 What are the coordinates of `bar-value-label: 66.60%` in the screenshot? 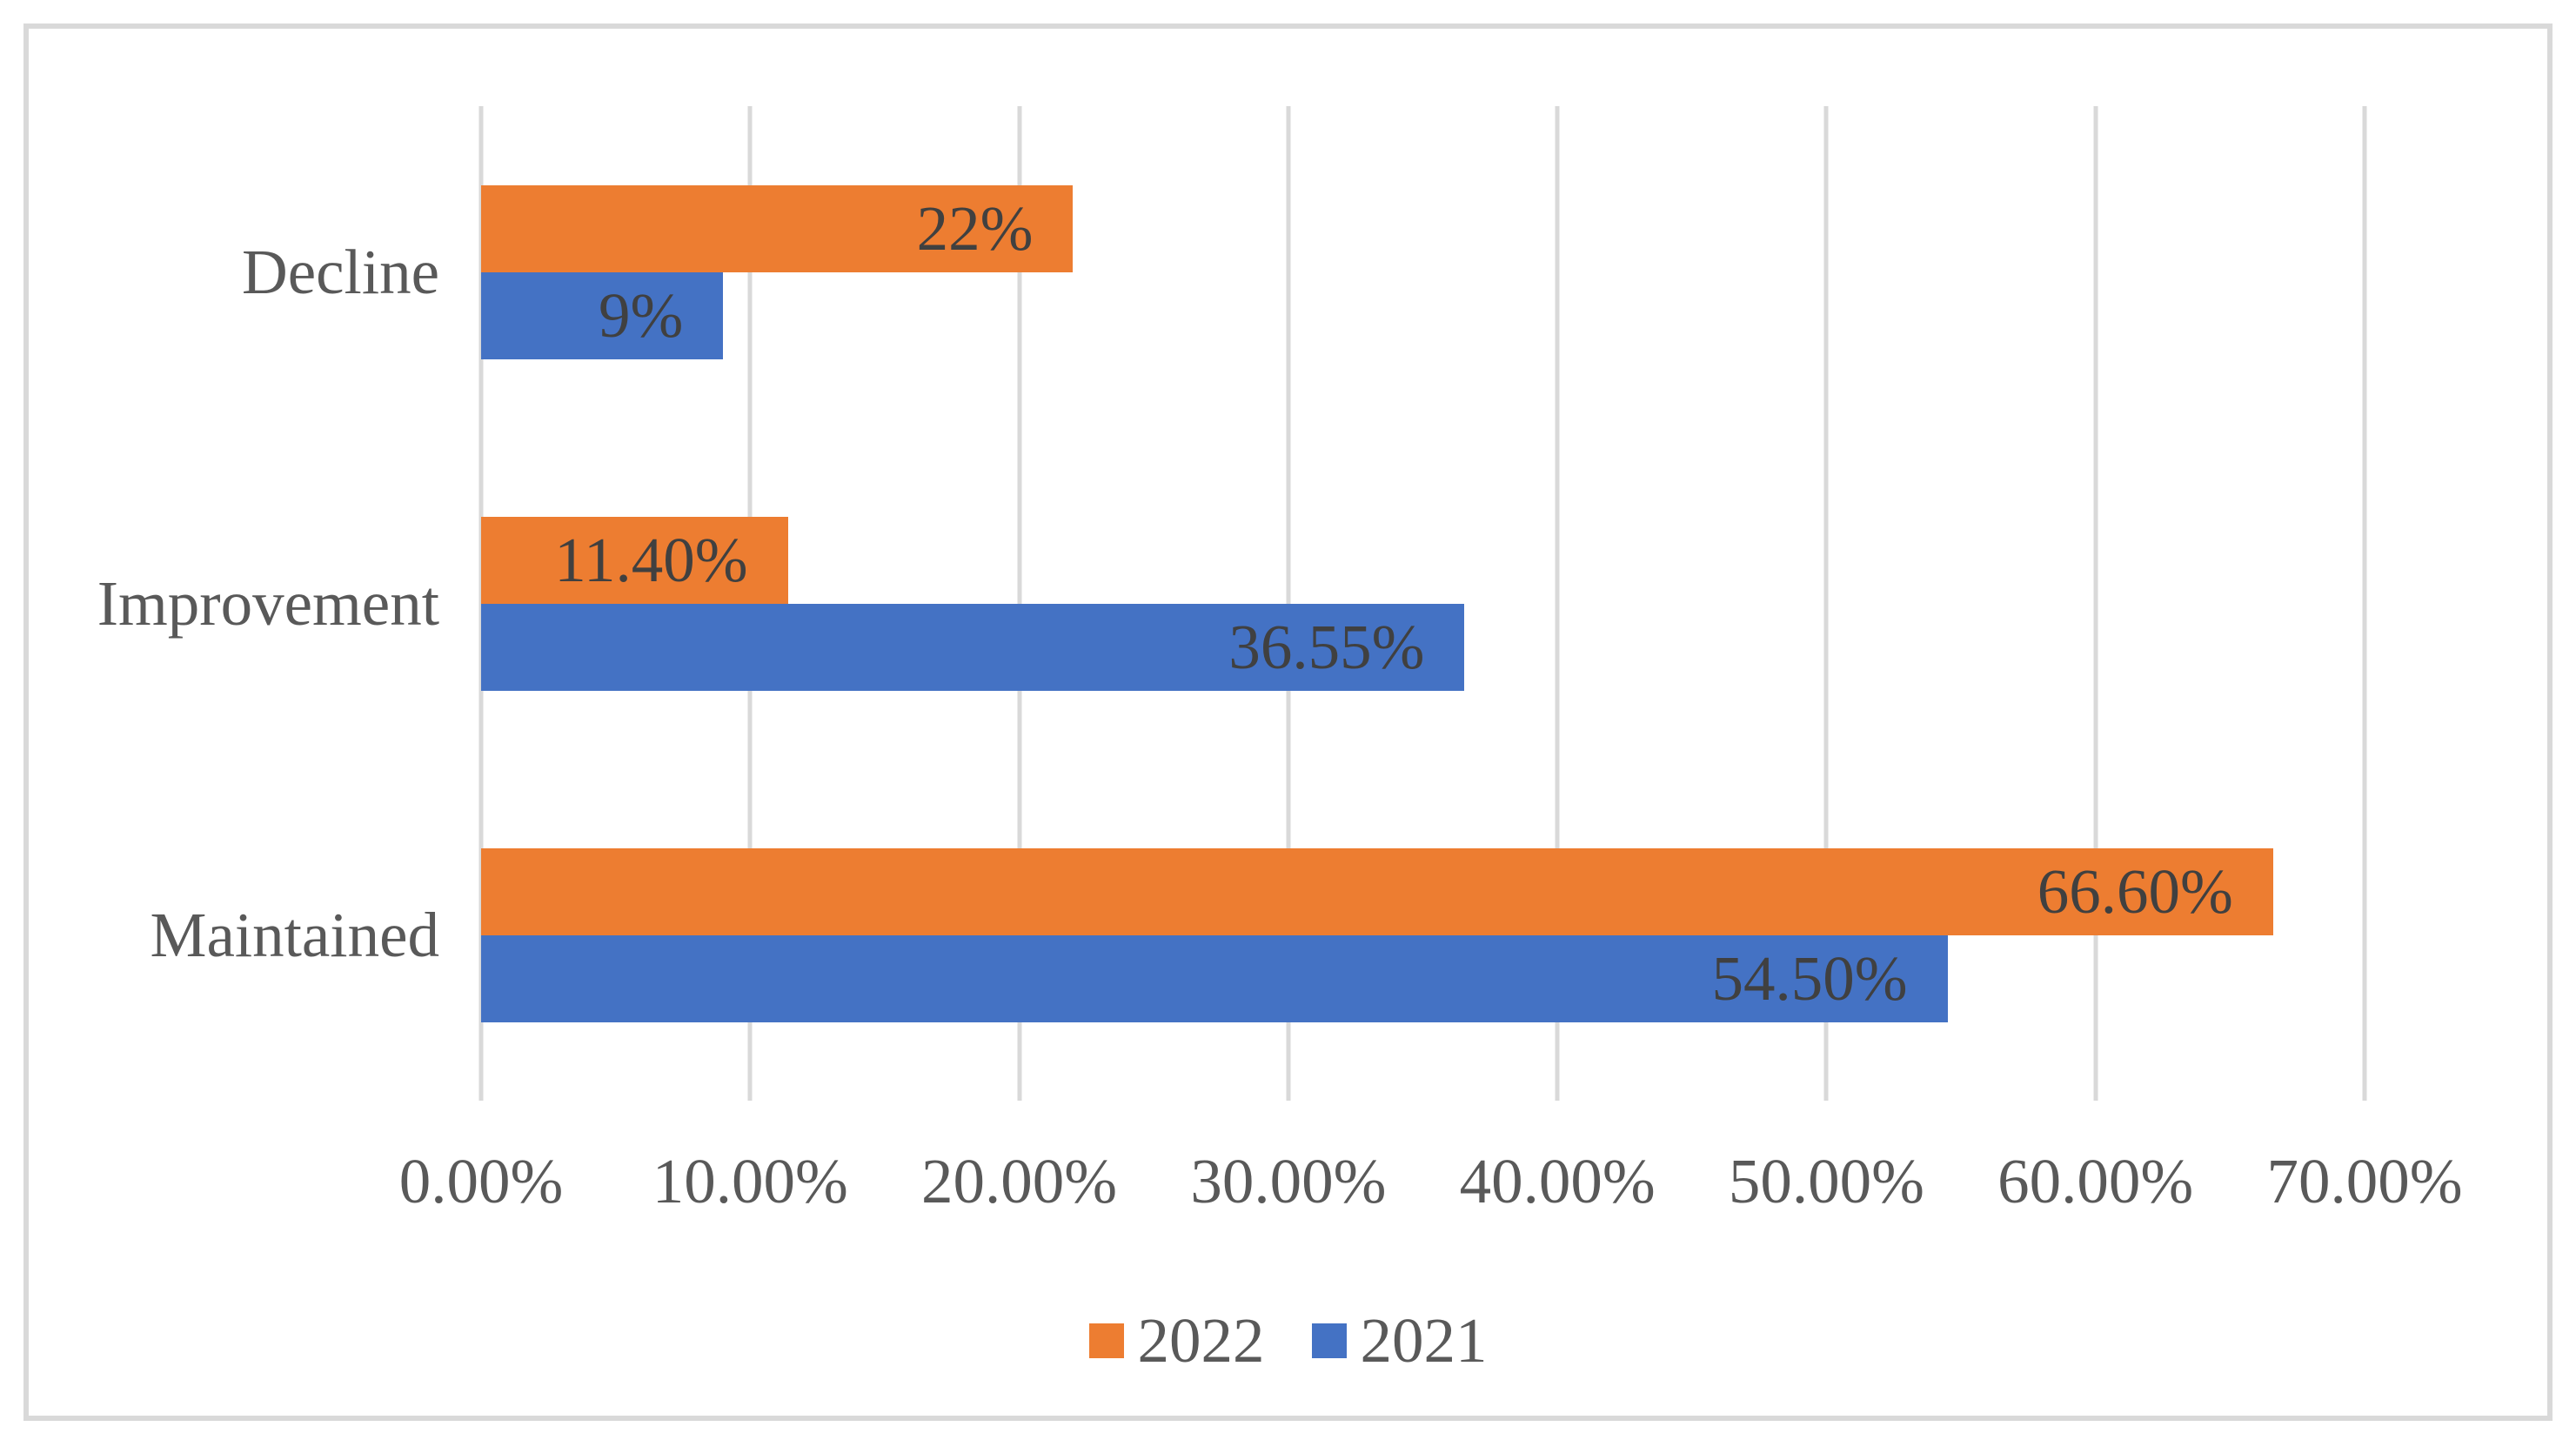 It's located at (2135, 891).